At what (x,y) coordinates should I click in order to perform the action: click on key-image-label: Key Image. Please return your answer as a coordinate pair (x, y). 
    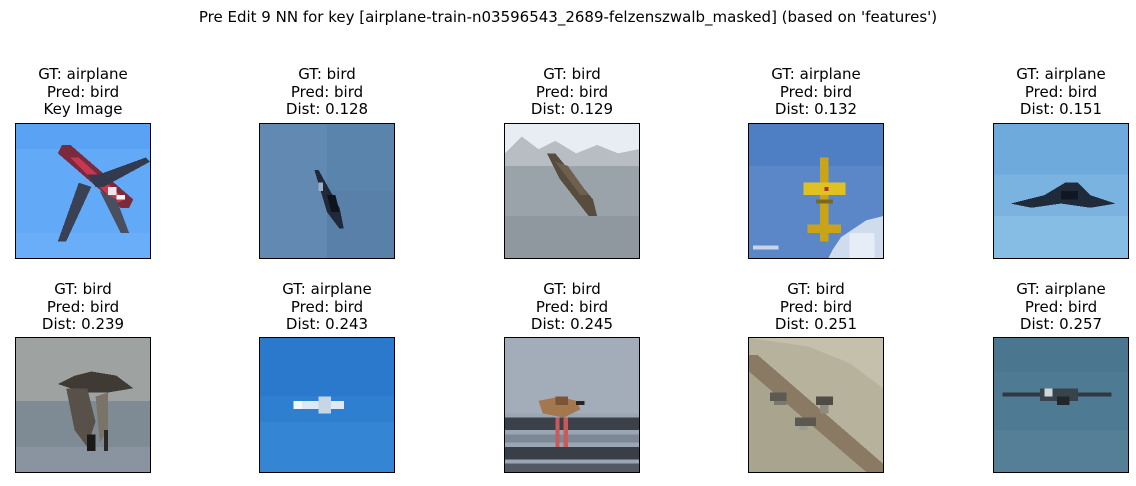
    Looking at the image, I should click on (83, 109).